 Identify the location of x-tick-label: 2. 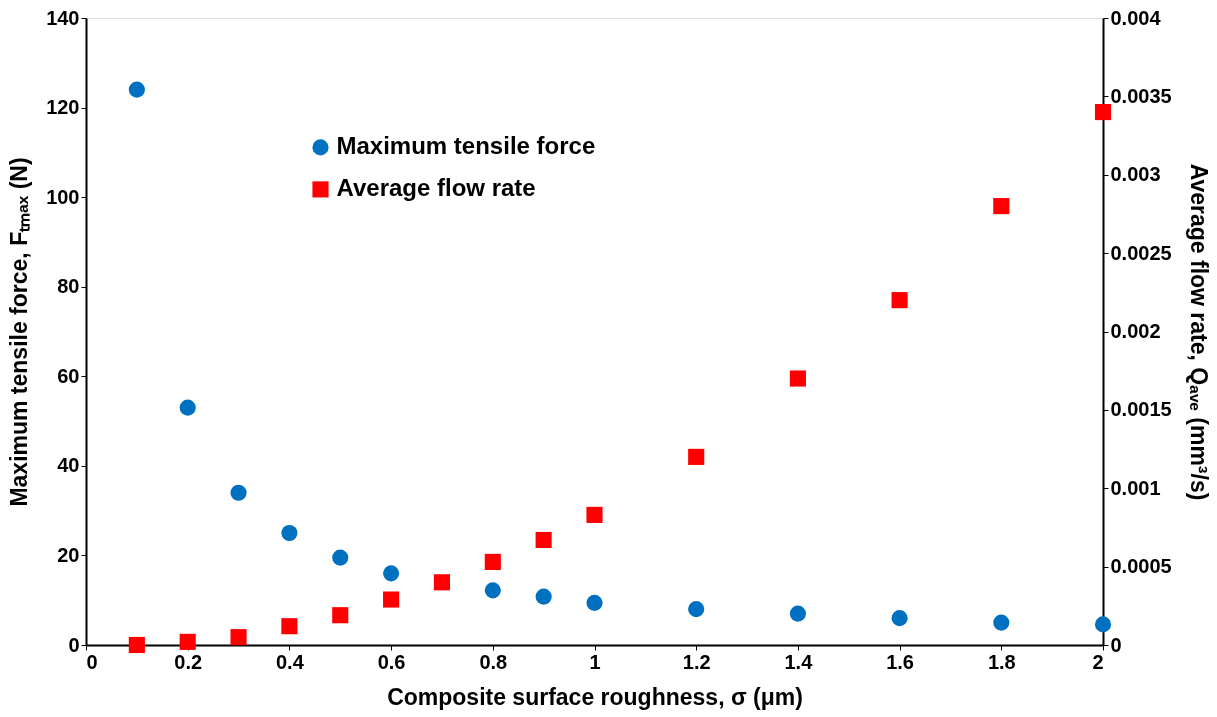
(1098, 661).